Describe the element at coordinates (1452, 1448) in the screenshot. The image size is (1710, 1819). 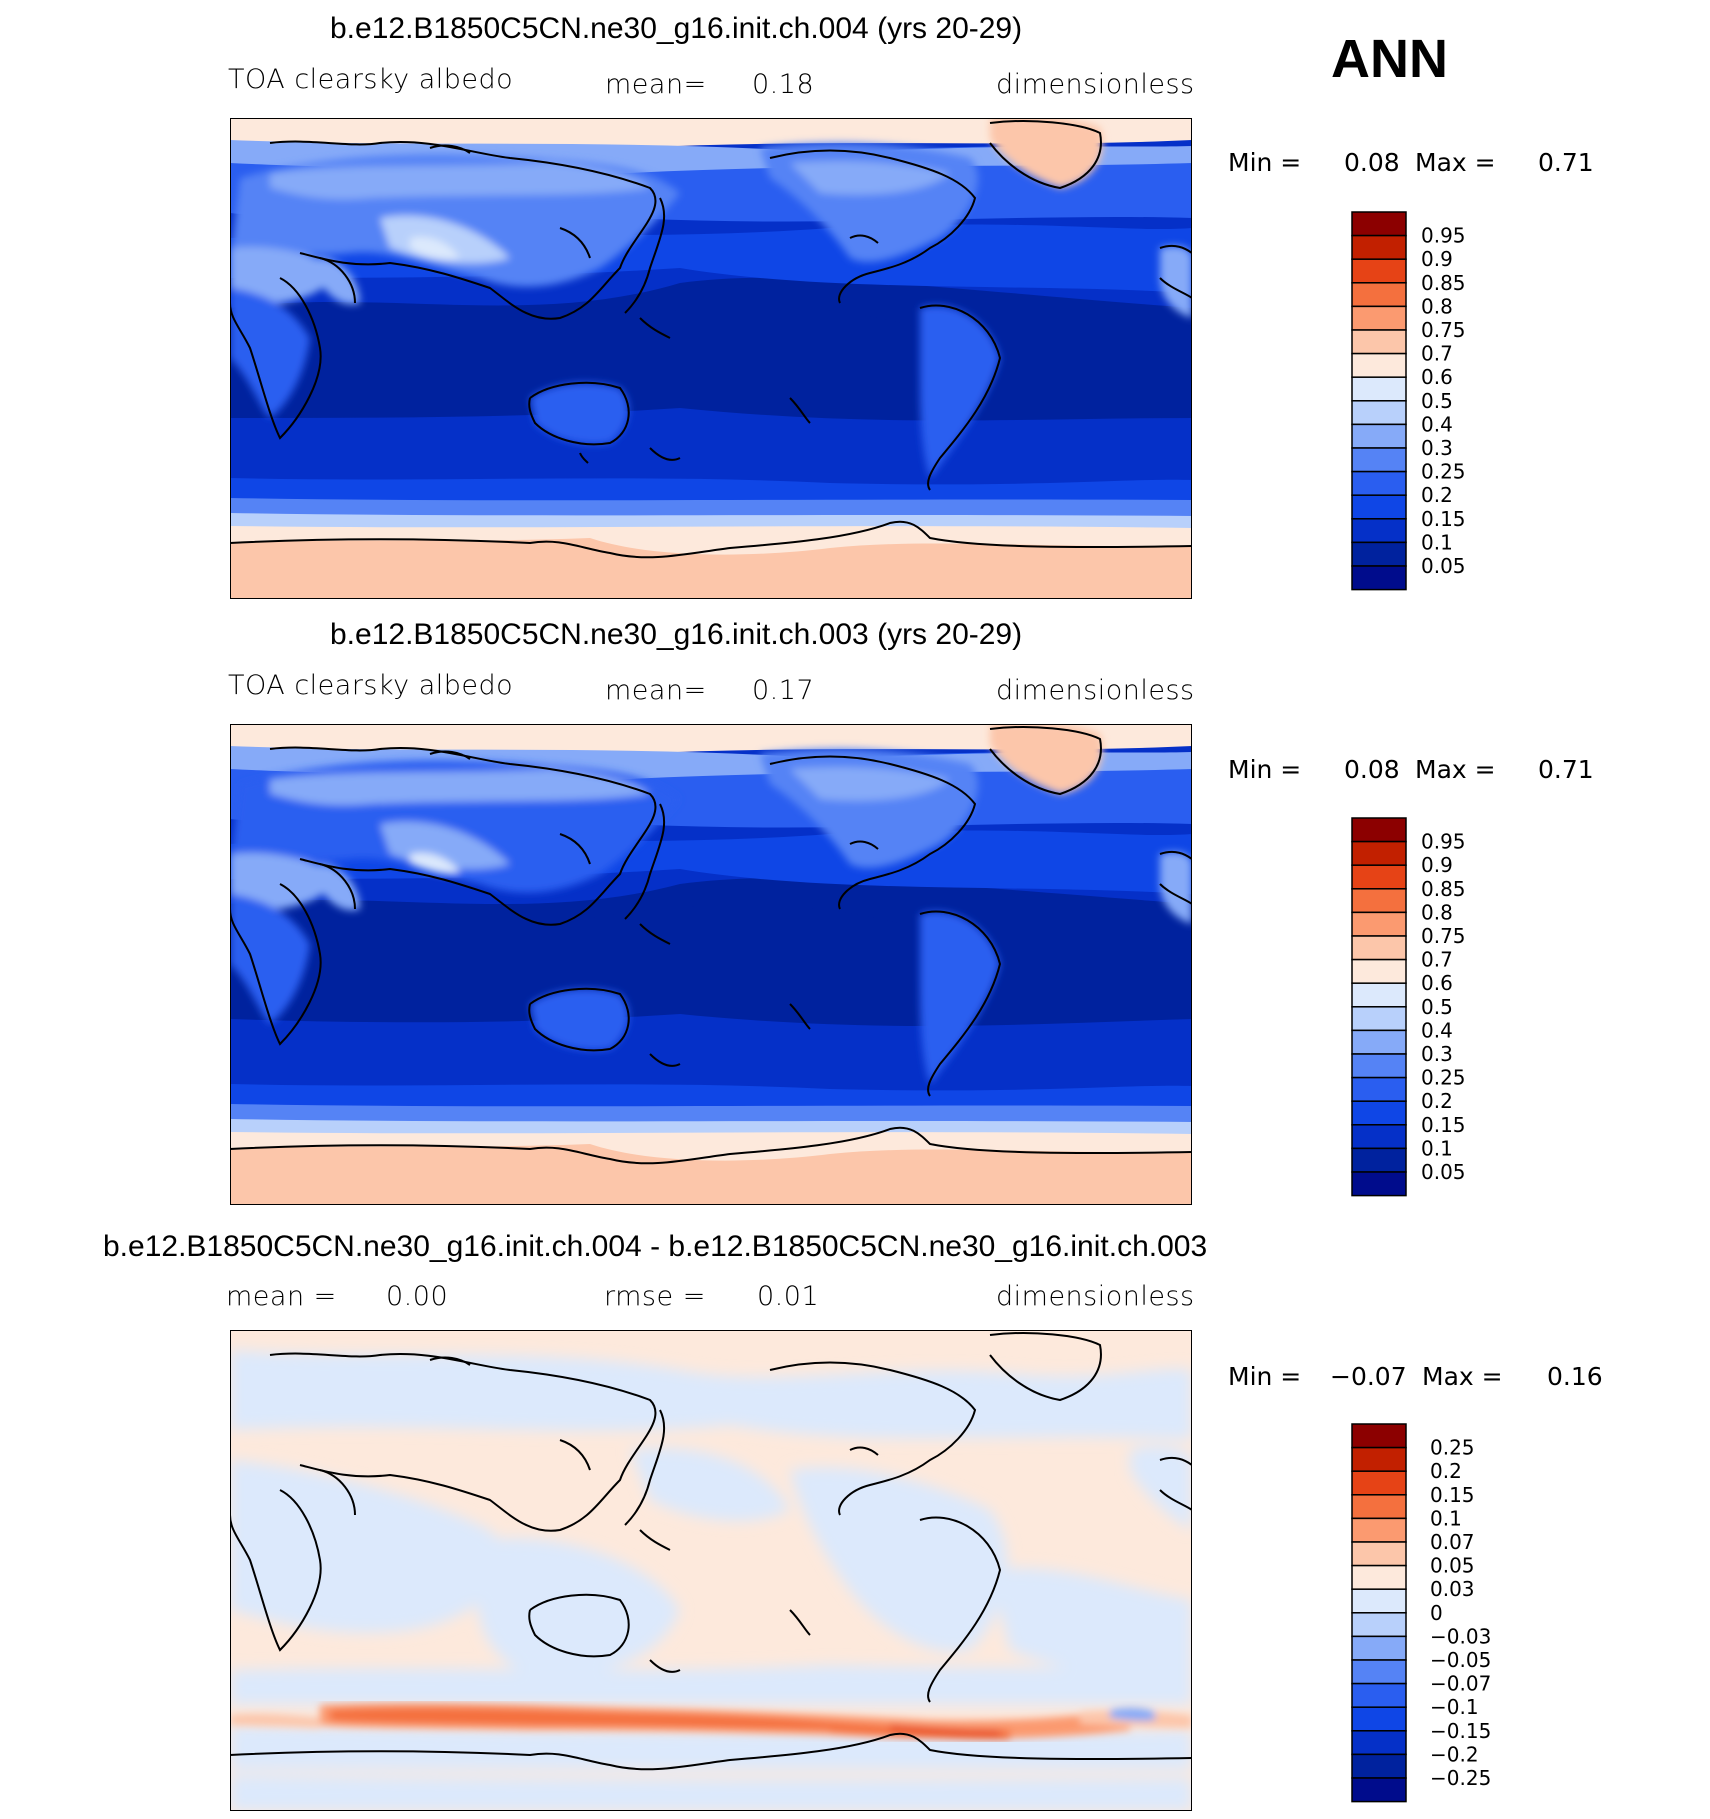
I see `colorbar-3-label: 0.25` at that location.